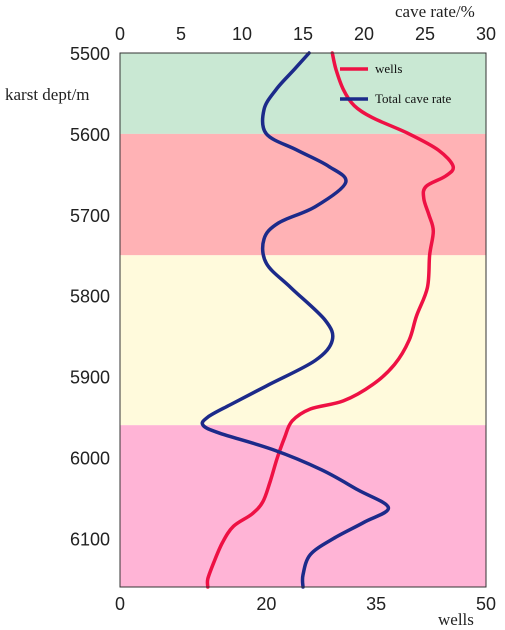 This screenshot has width=505, height=630. I want to click on depth-tick-6000: 6000, so click(90, 459).